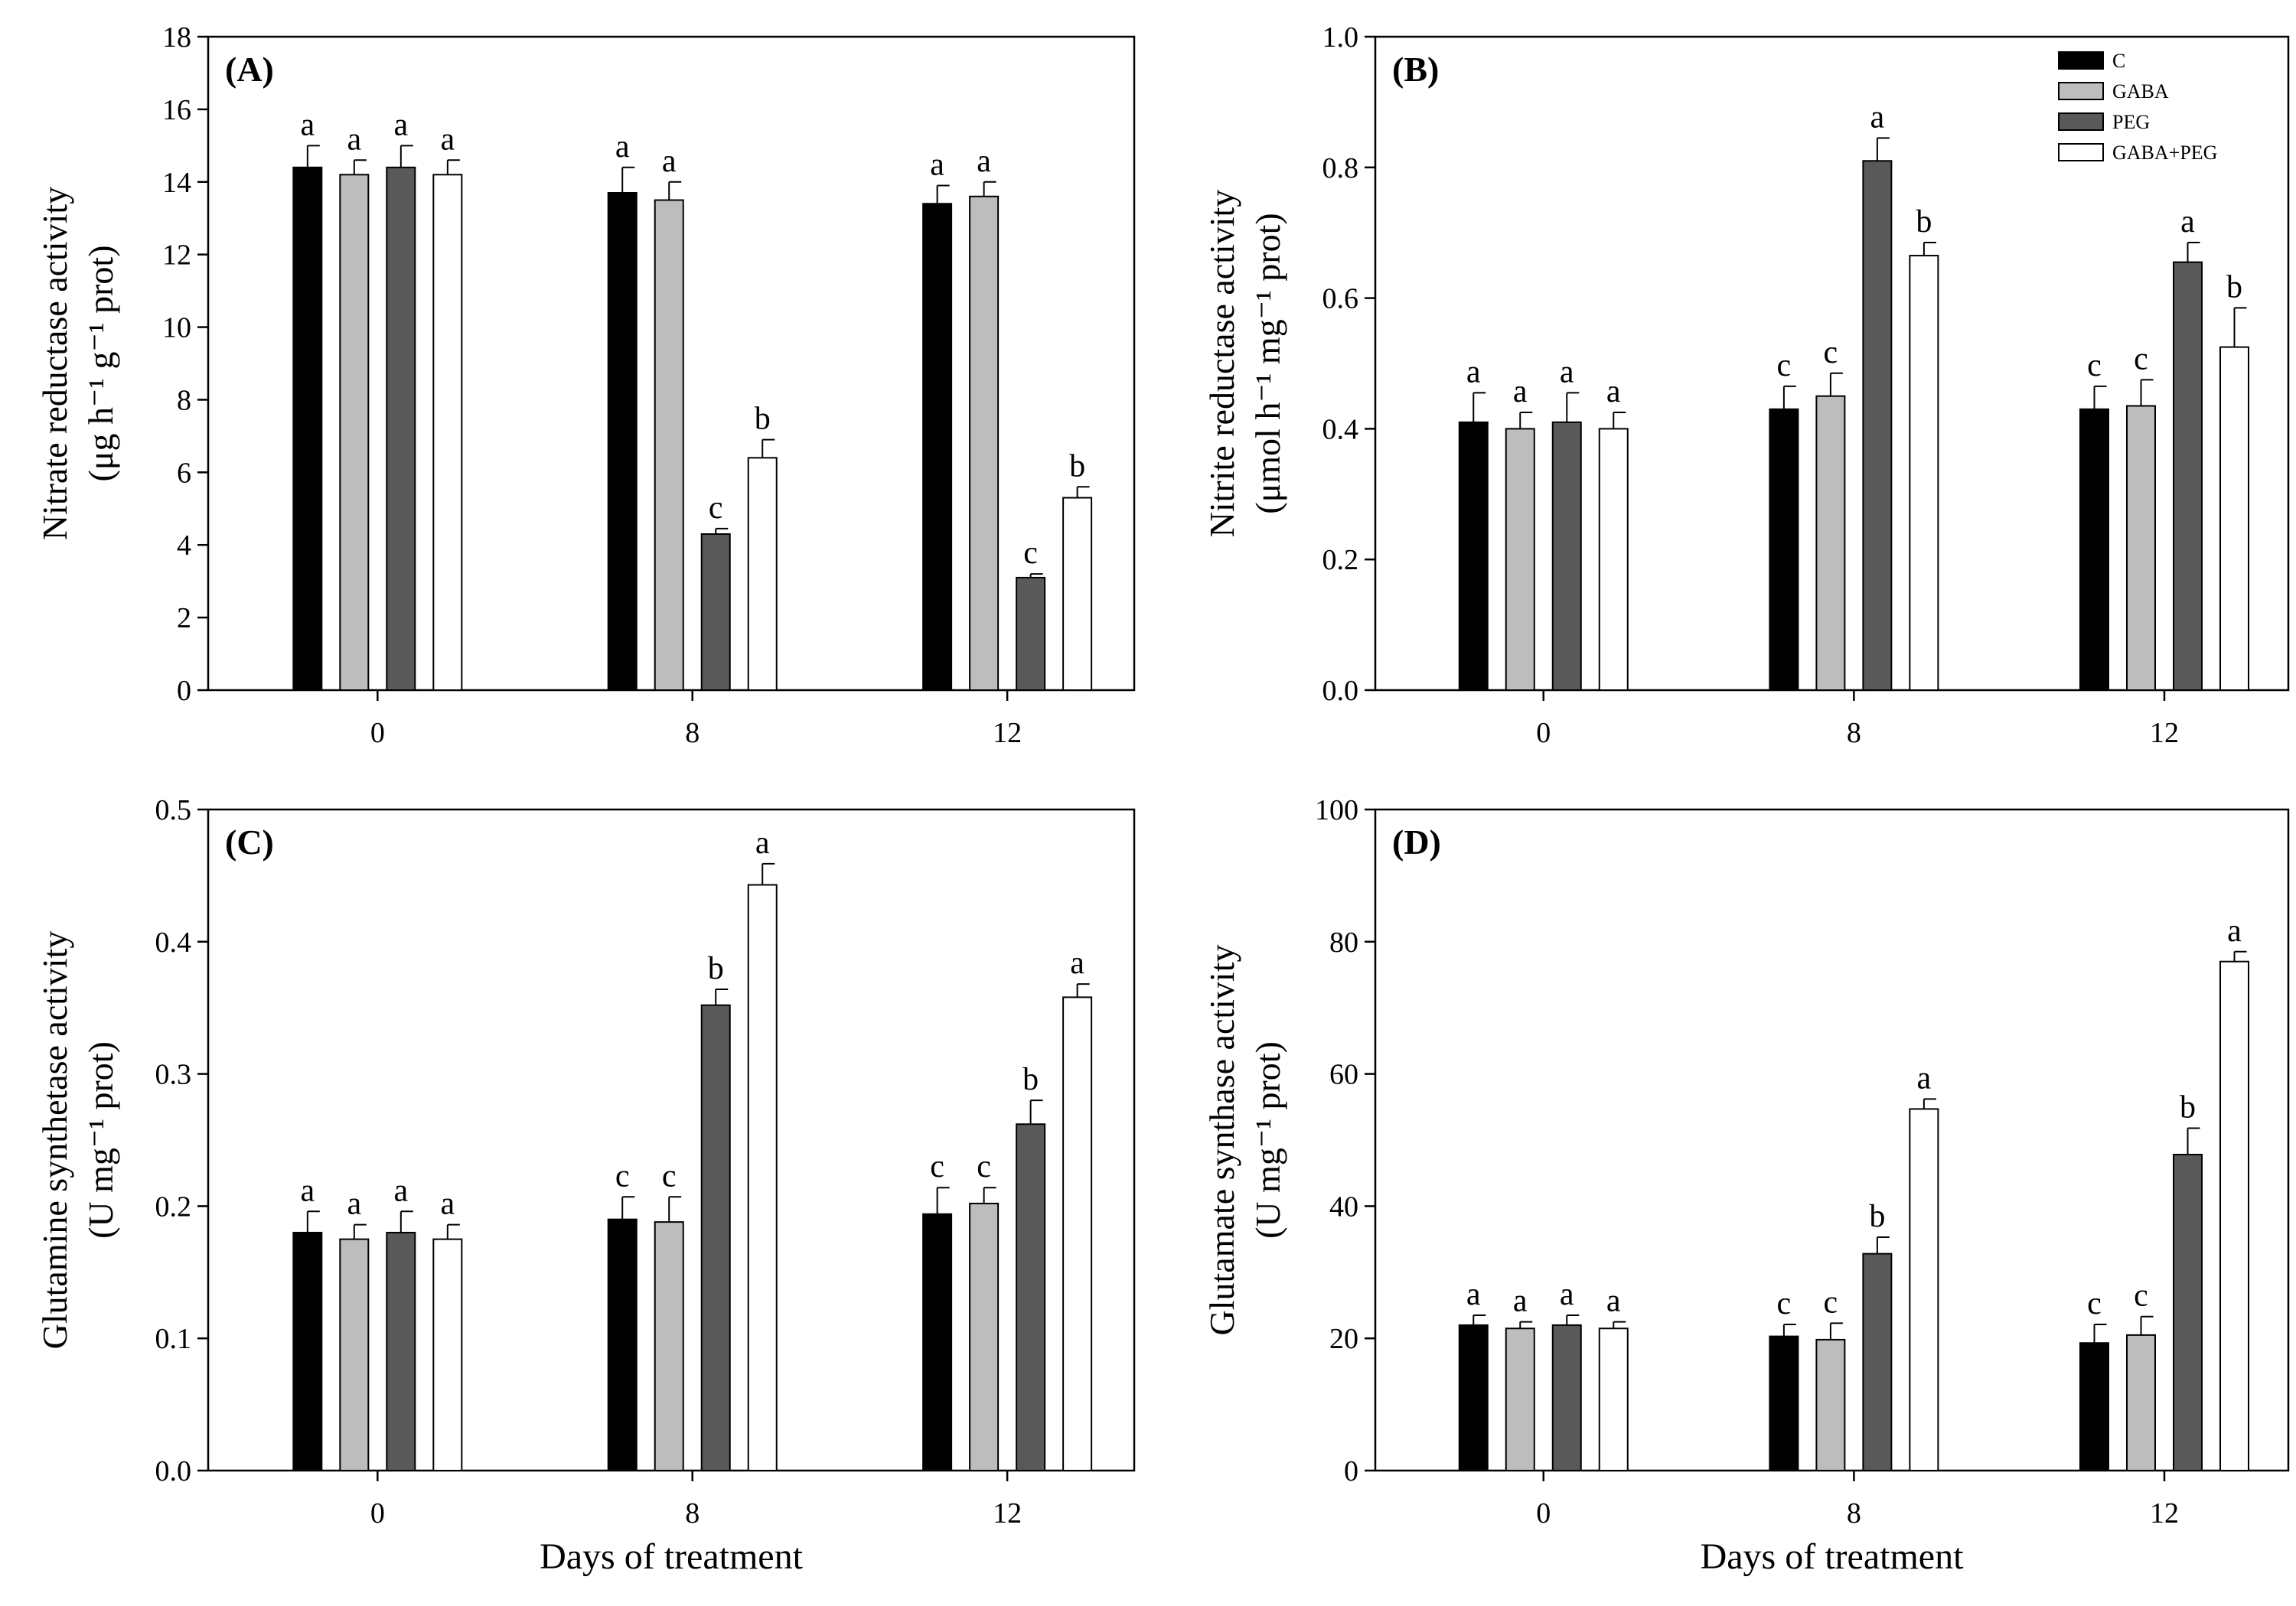  Describe the element at coordinates (2118, 61) in the screenshot. I see `legend-label: C` at that location.